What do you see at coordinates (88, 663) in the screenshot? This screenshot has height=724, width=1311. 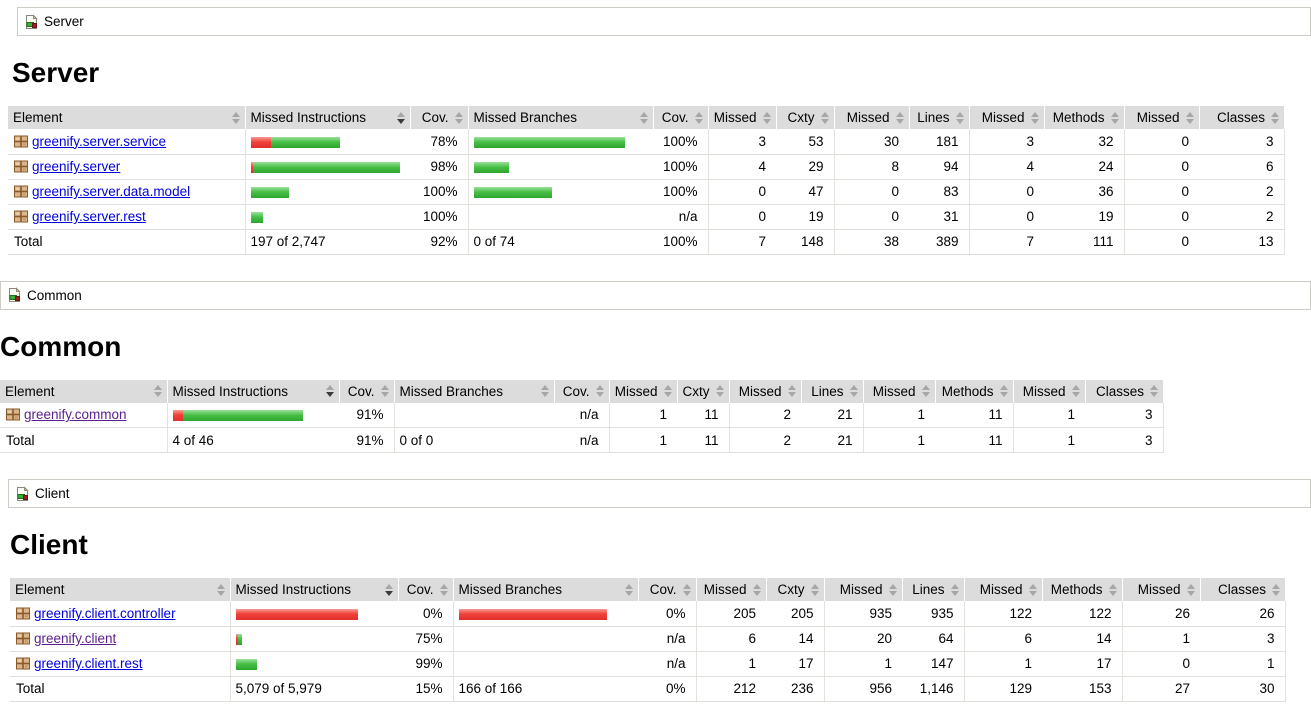 I see `package-link: greenify.client.rest` at bounding box center [88, 663].